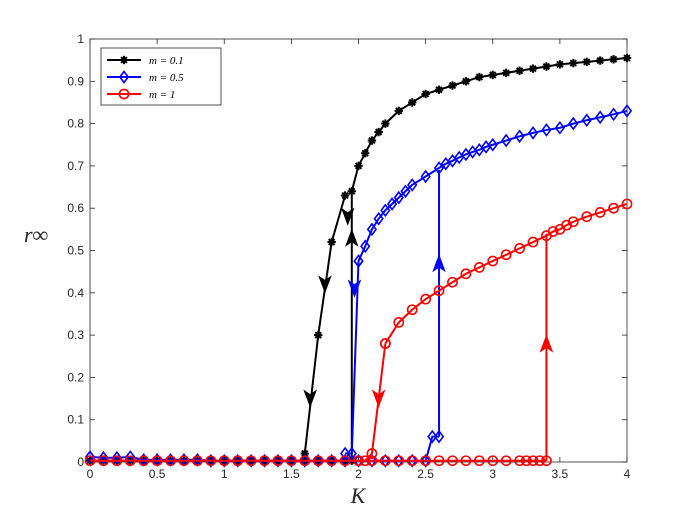 The width and height of the screenshot is (692, 519). I want to click on y-tick-label: 0.3, so click(75, 335).